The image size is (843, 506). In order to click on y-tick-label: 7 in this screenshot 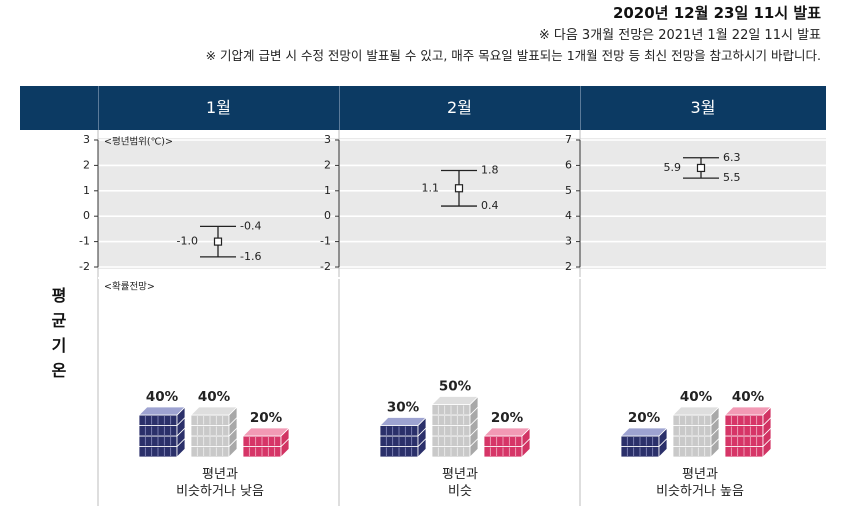, I will do `click(568, 139)`.